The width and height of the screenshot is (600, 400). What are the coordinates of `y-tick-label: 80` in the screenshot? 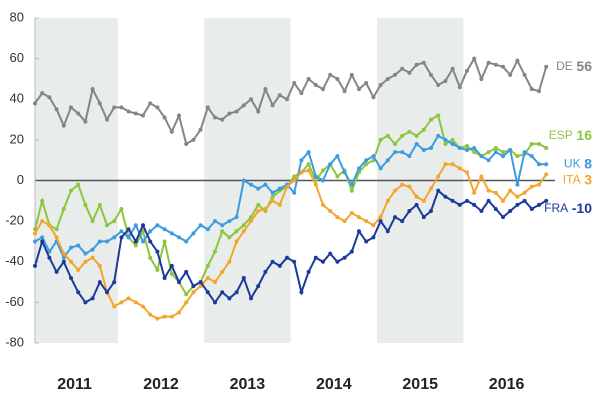 It's located at (17, 16).